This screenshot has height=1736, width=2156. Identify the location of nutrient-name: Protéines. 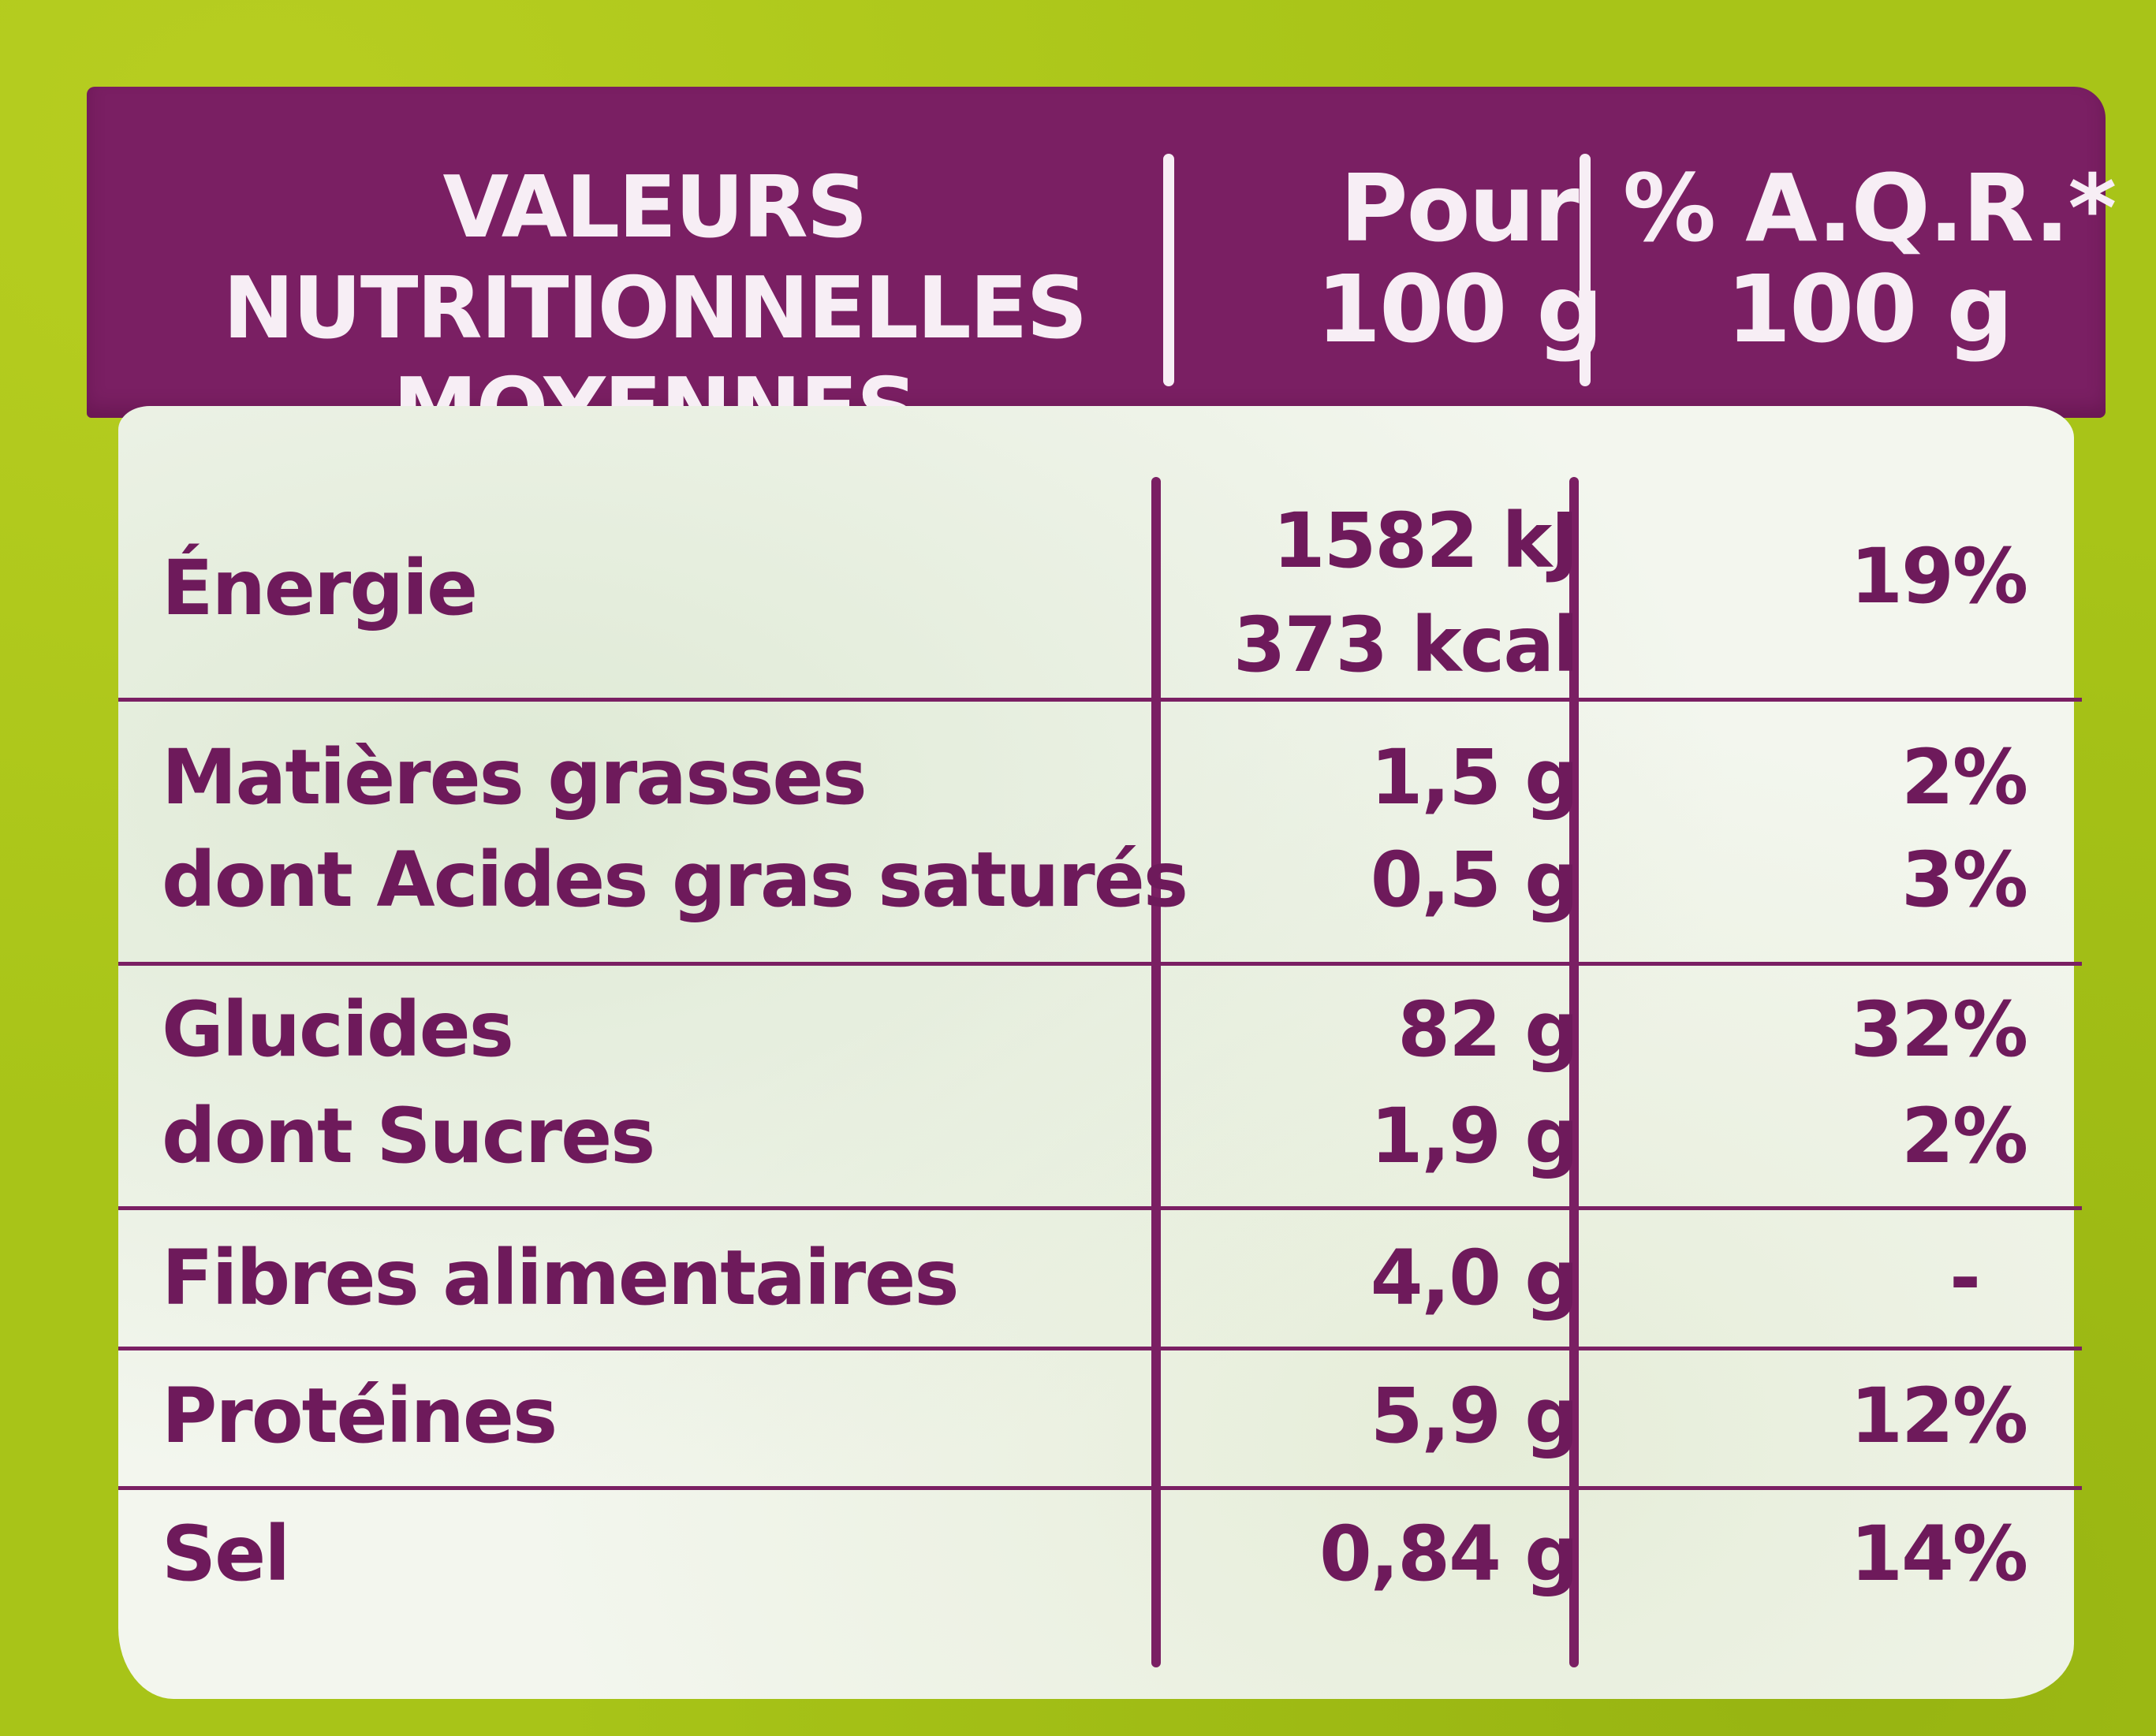
(360, 1416).